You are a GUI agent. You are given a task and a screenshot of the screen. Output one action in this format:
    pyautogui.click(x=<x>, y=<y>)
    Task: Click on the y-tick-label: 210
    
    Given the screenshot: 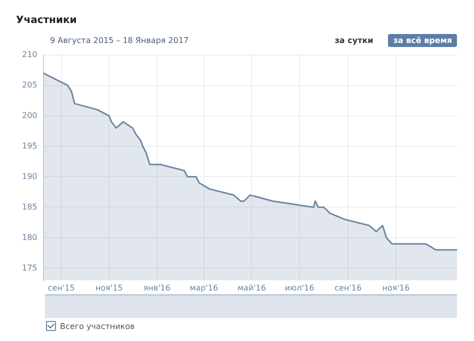 What is the action you would take?
    pyautogui.click(x=30, y=54)
    